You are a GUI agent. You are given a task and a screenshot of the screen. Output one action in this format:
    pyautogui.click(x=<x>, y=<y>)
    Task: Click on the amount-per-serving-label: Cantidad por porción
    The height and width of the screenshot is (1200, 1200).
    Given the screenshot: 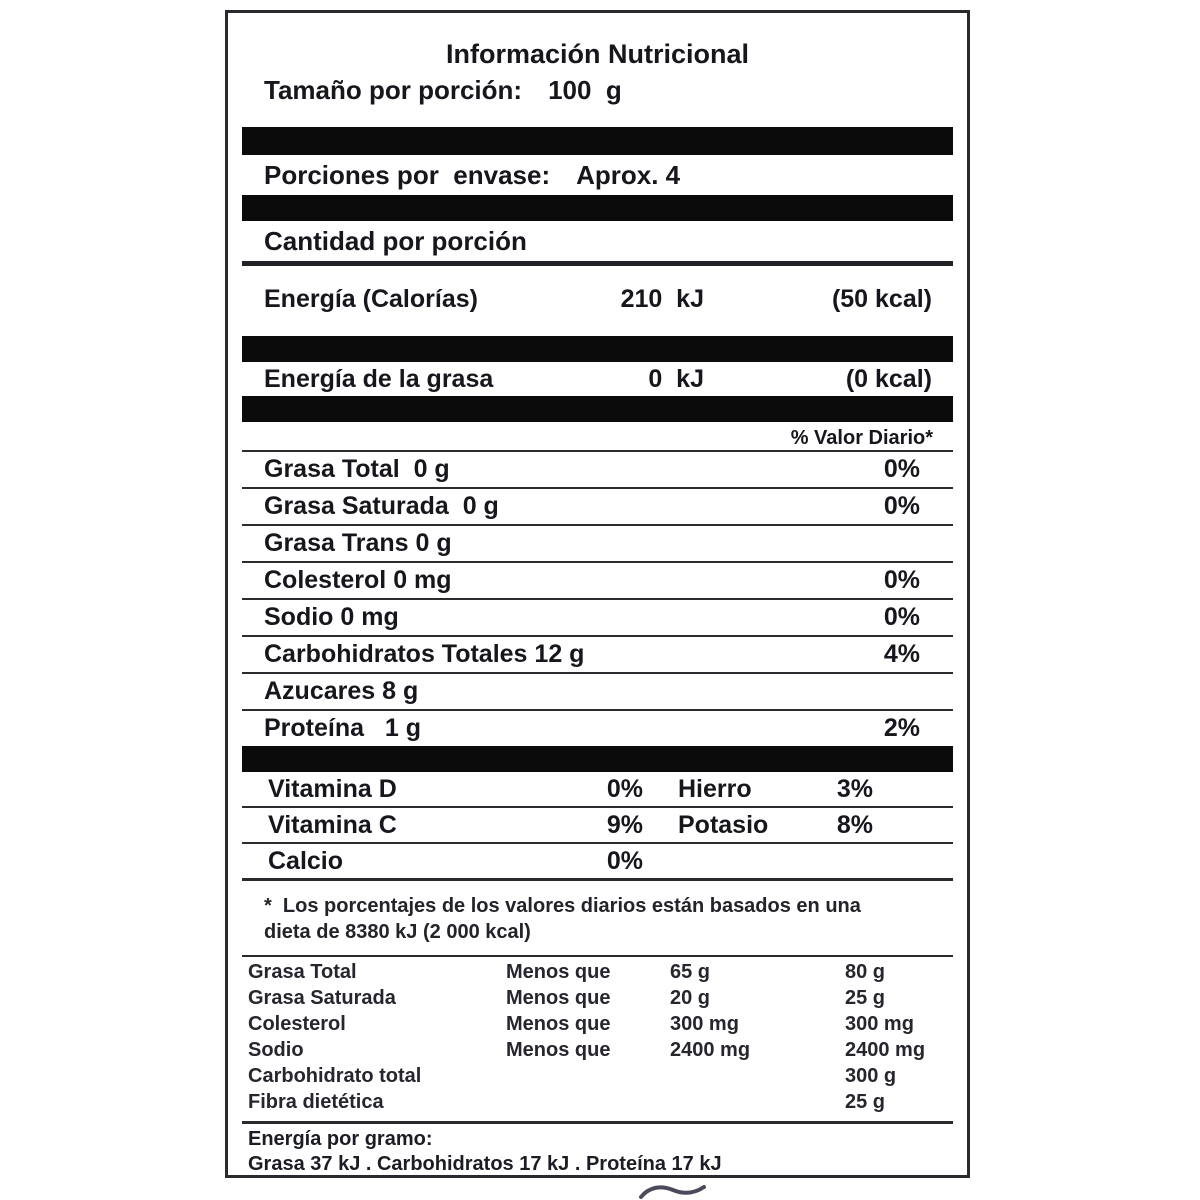 What is the action you would take?
    pyautogui.click(x=395, y=241)
    